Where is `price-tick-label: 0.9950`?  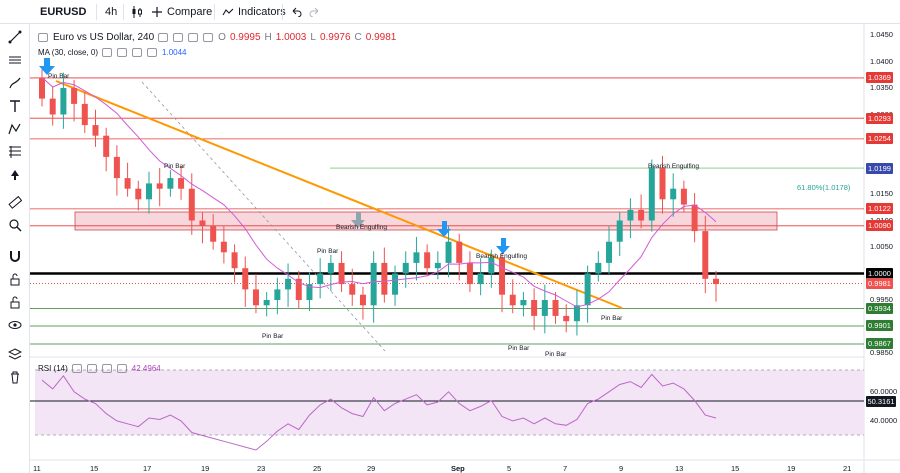 price-tick-label: 0.9950 is located at coordinates (881, 299).